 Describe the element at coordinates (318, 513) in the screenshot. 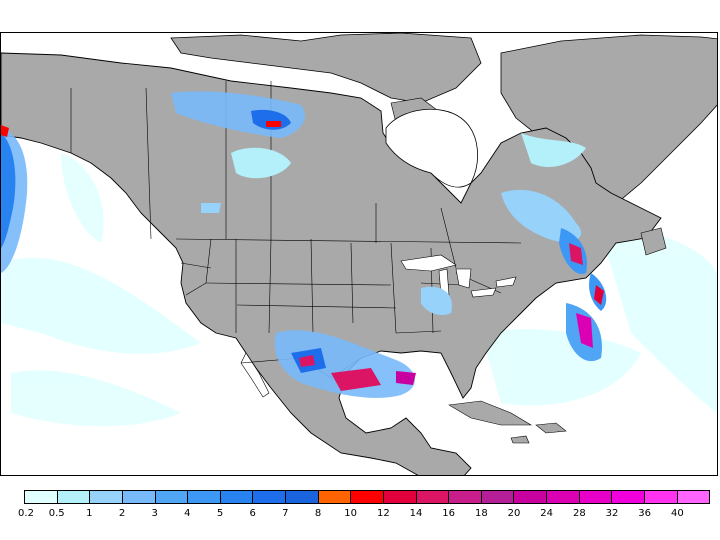

I see `legend-label: 8` at that location.